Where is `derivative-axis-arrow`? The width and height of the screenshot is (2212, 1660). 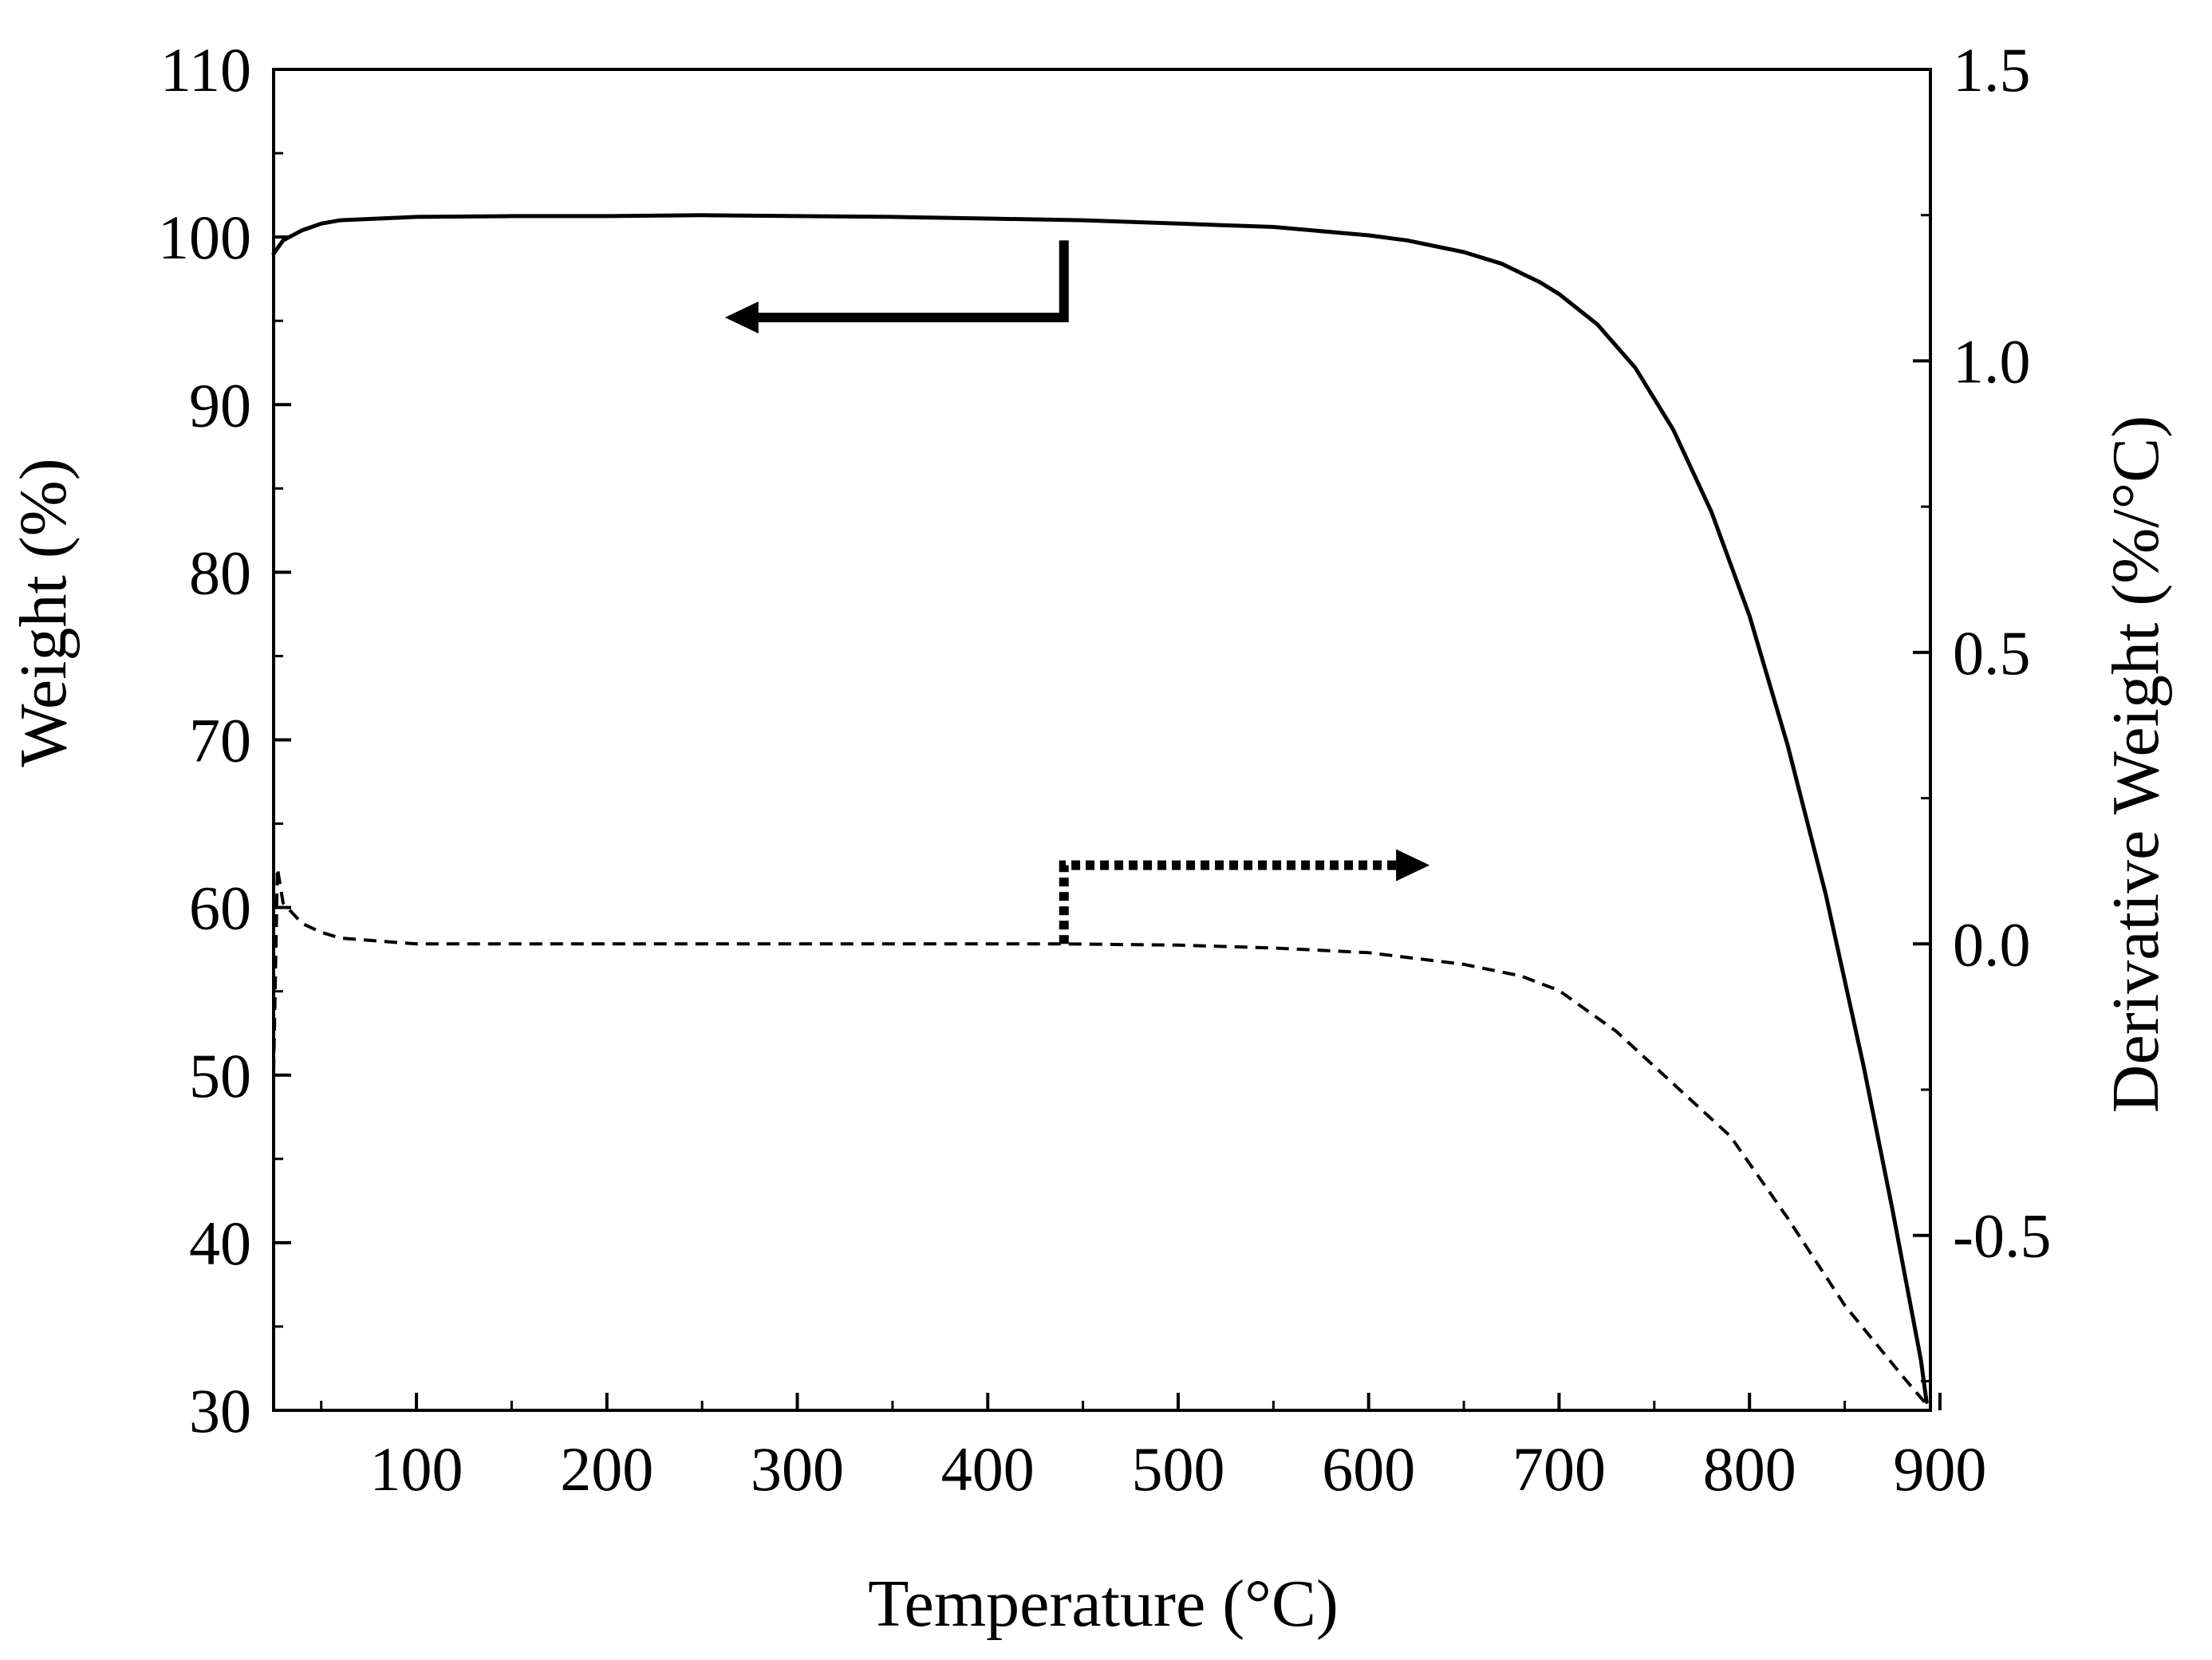
derivative-axis-arrow is located at coordinates (1230, 902).